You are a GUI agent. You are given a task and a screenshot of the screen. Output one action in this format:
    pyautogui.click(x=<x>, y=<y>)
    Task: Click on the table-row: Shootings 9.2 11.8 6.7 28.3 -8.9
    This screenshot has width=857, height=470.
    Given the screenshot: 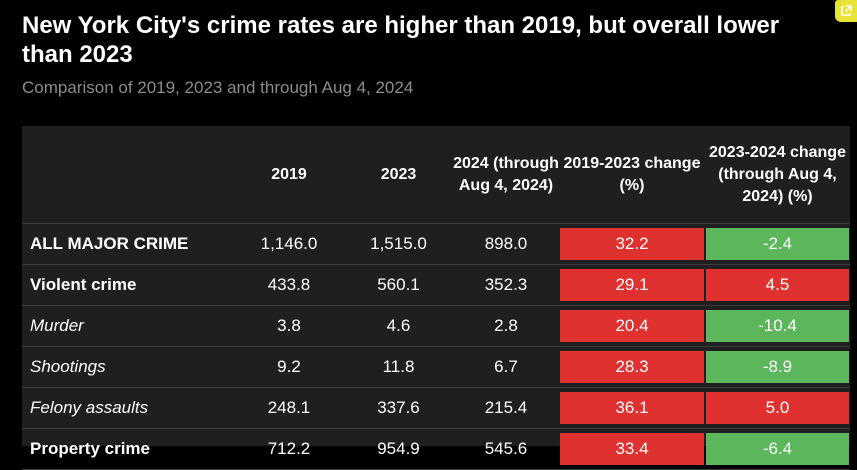 What is the action you would take?
    pyautogui.click(x=436, y=367)
    